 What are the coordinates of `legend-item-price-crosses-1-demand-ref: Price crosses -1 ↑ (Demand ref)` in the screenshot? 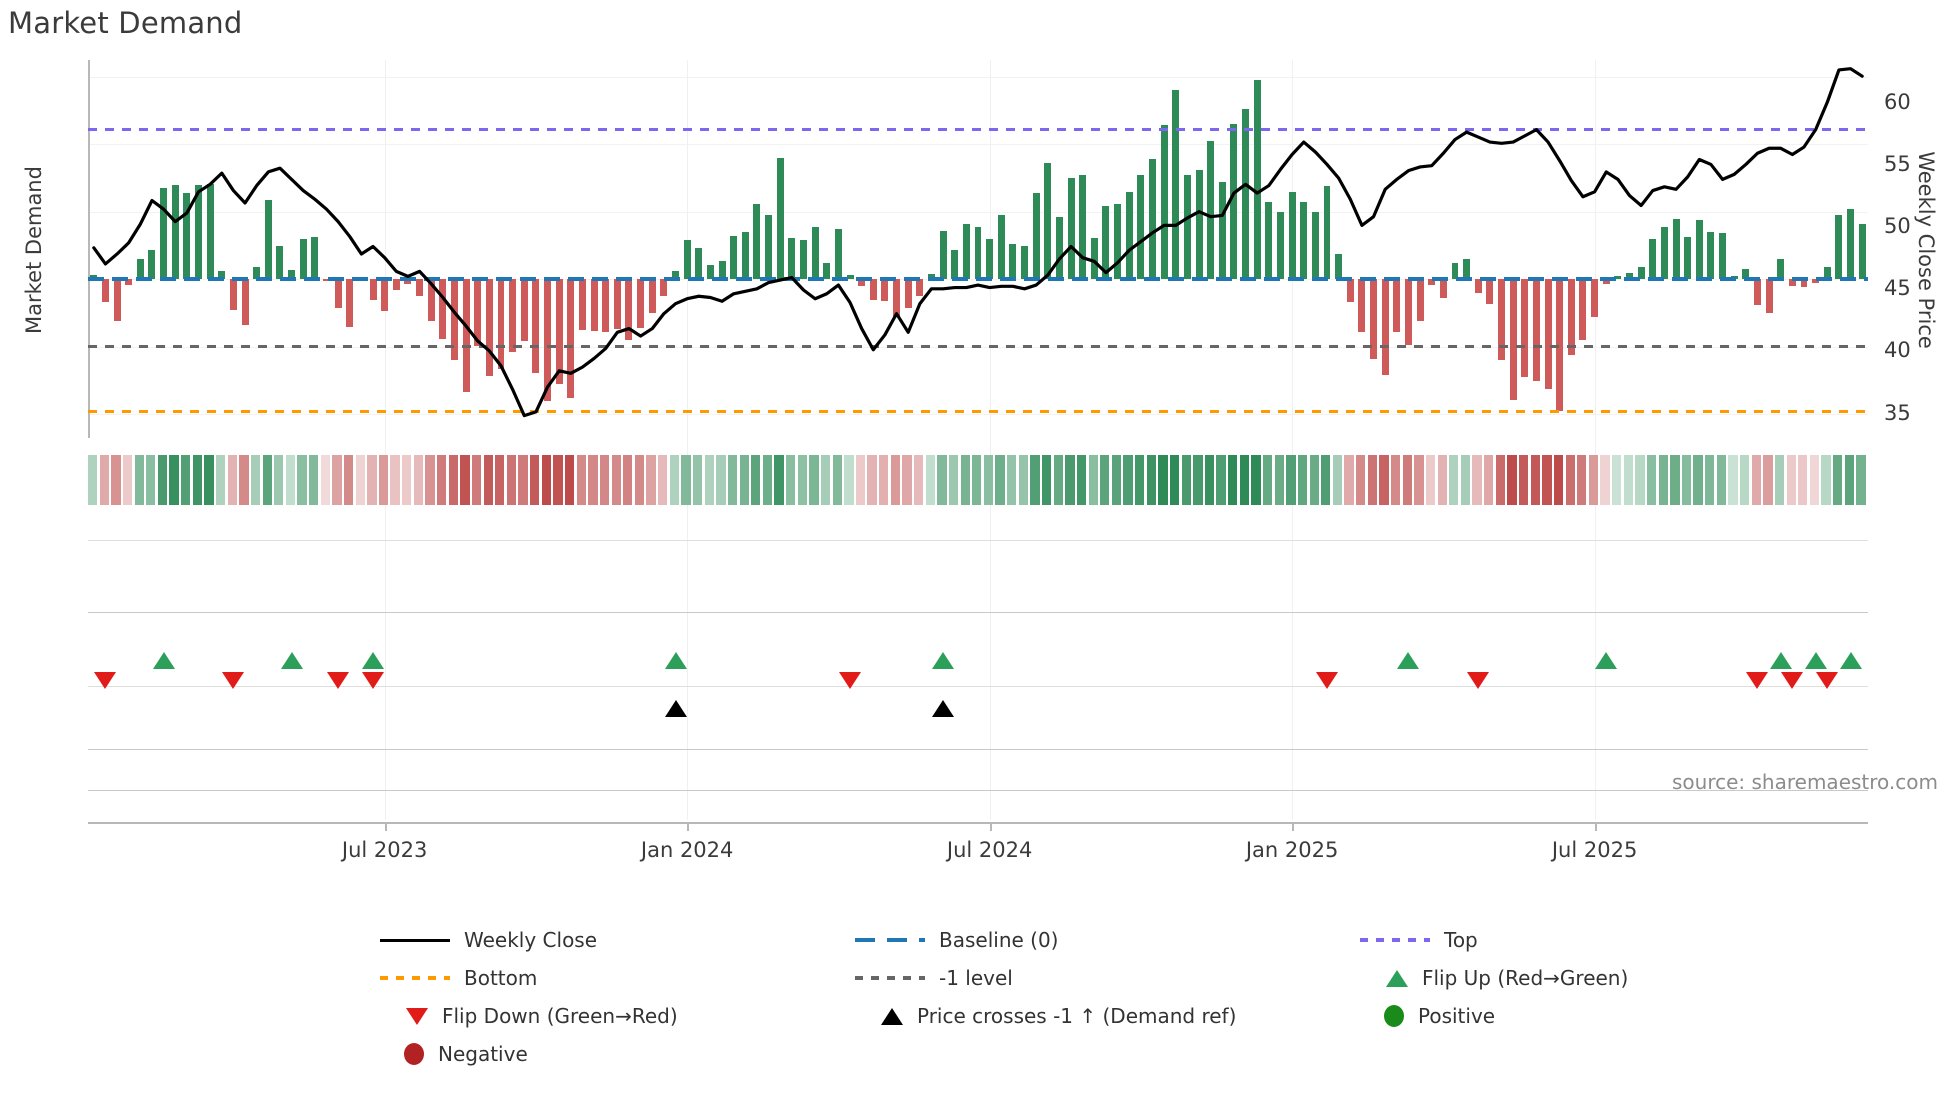 It's located at (1045, 1016).